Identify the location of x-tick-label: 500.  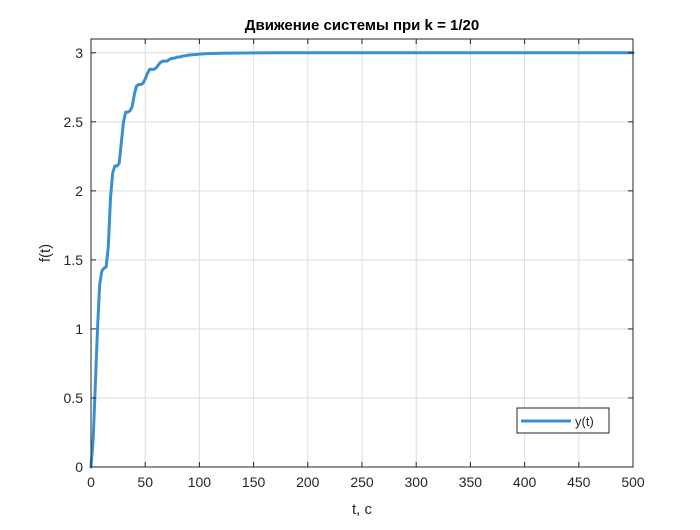
(633, 482).